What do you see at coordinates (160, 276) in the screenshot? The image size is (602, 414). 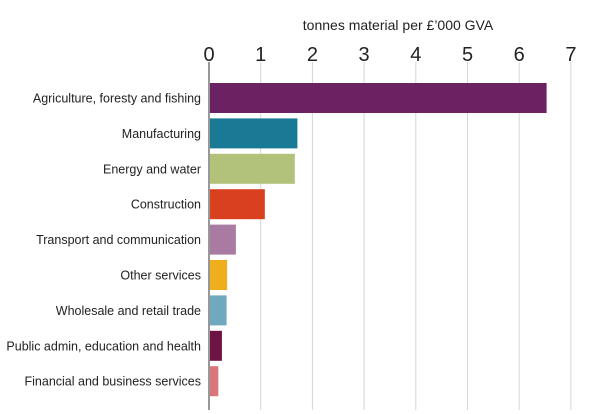 I see `category-label: Other services` at bounding box center [160, 276].